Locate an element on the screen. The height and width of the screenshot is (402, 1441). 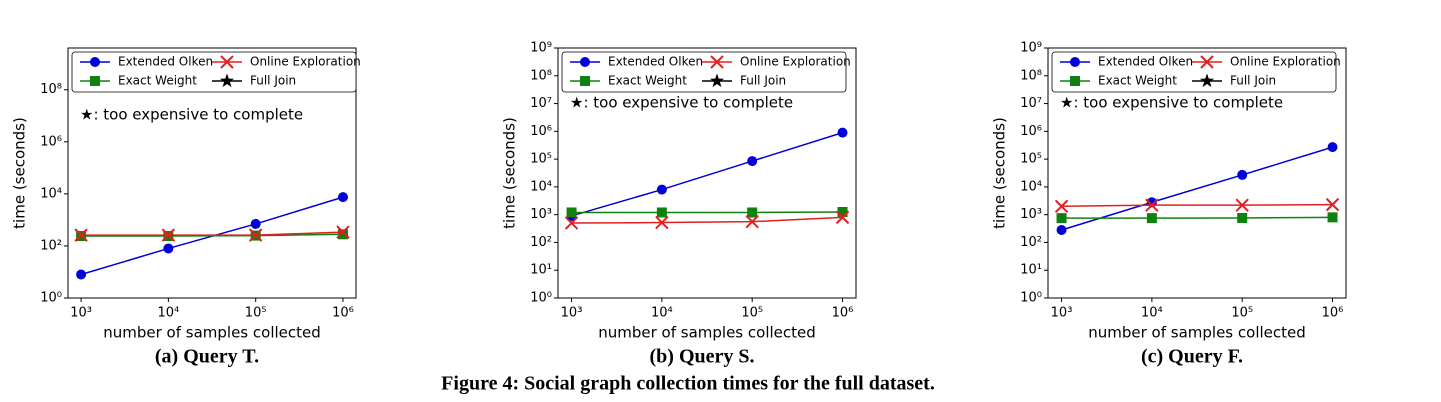
plot-frame is located at coordinates (1197, 173).